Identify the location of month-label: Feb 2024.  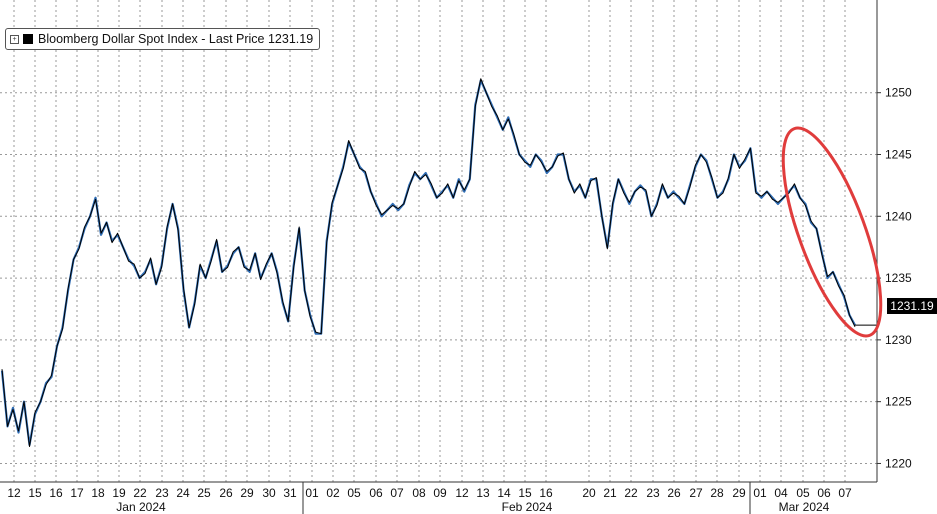
(527, 507).